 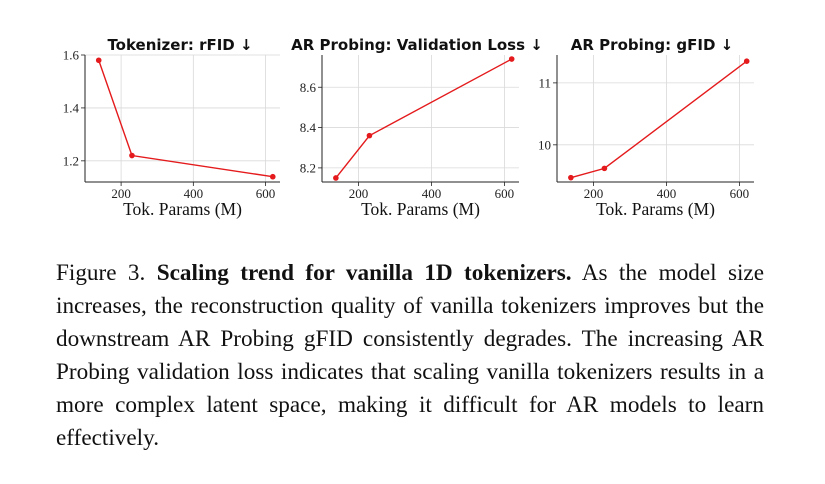 What do you see at coordinates (364, 273) in the screenshot?
I see `caption-bold-title: Scaling trend for vanilla 1D tokenizers.` at bounding box center [364, 273].